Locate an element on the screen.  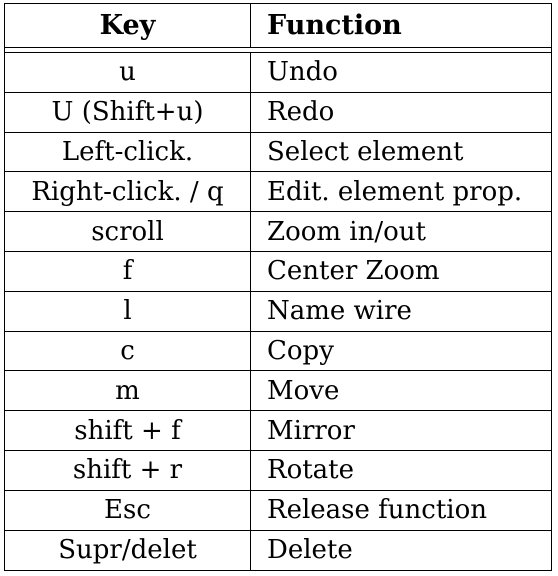
header-separator is located at coordinates (278, 50).